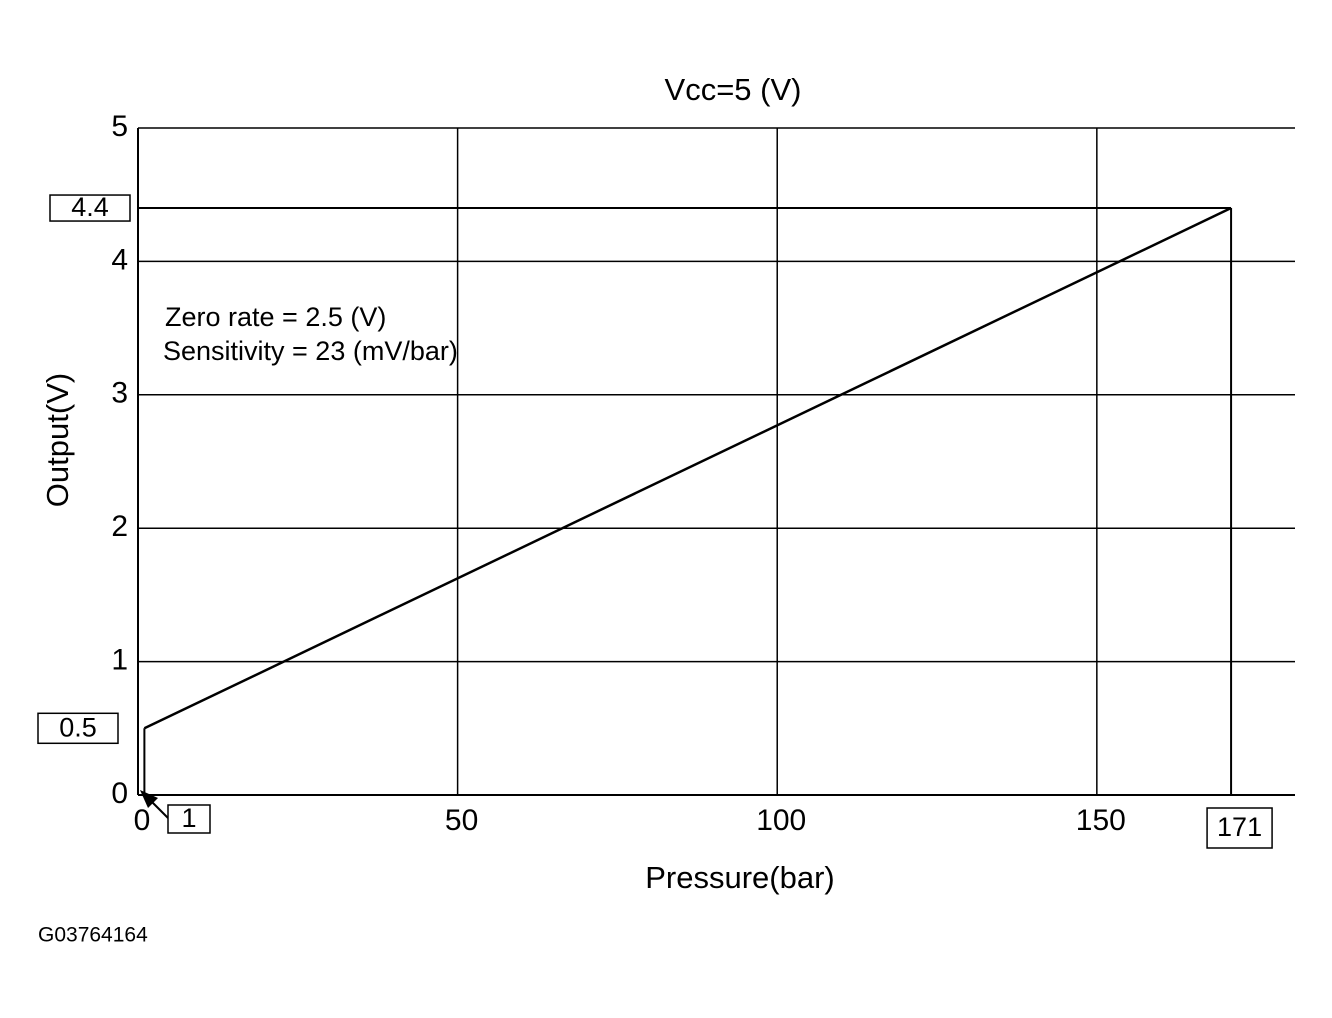 This screenshot has width=1332, height=1018. What do you see at coordinates (310, 351) in the screenshot?
I see `annotation: Sensitivity = 23 (mV/bar)` at bounding box center [310, 351].